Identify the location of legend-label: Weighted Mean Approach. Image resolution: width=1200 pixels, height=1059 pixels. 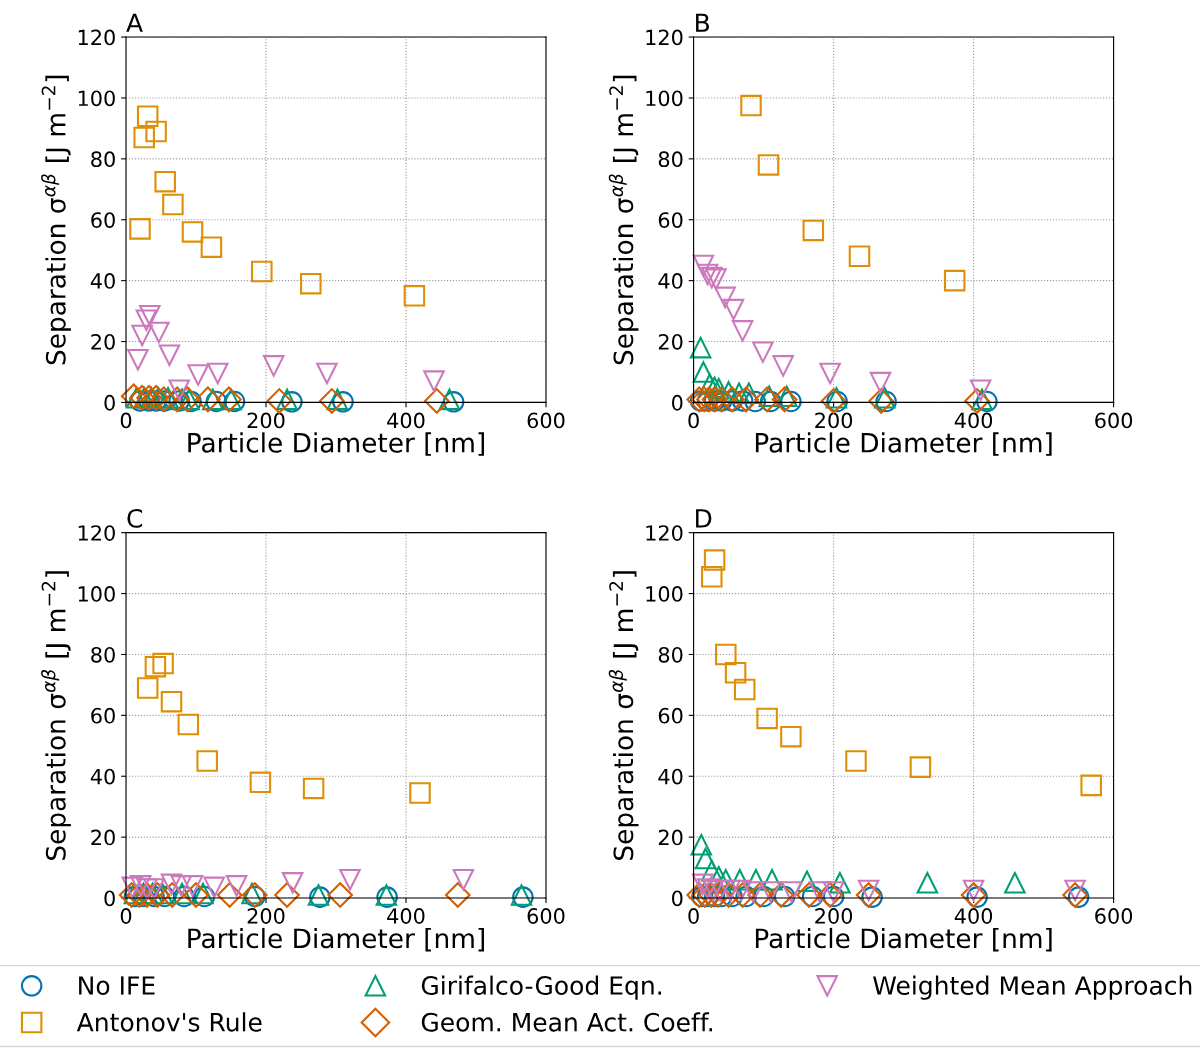
(1032, 987).